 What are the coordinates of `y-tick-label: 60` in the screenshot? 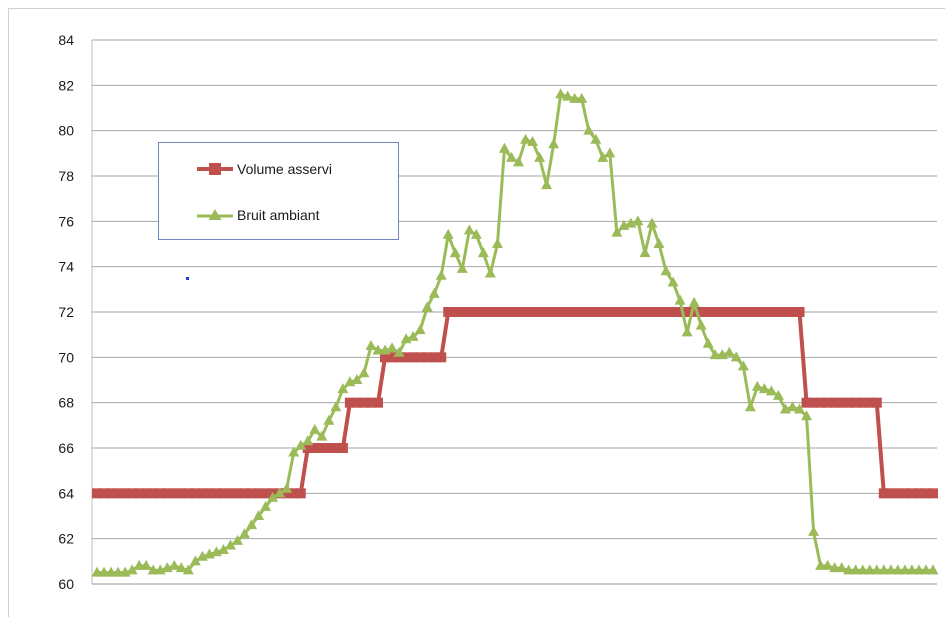 It's located at (66, 584).